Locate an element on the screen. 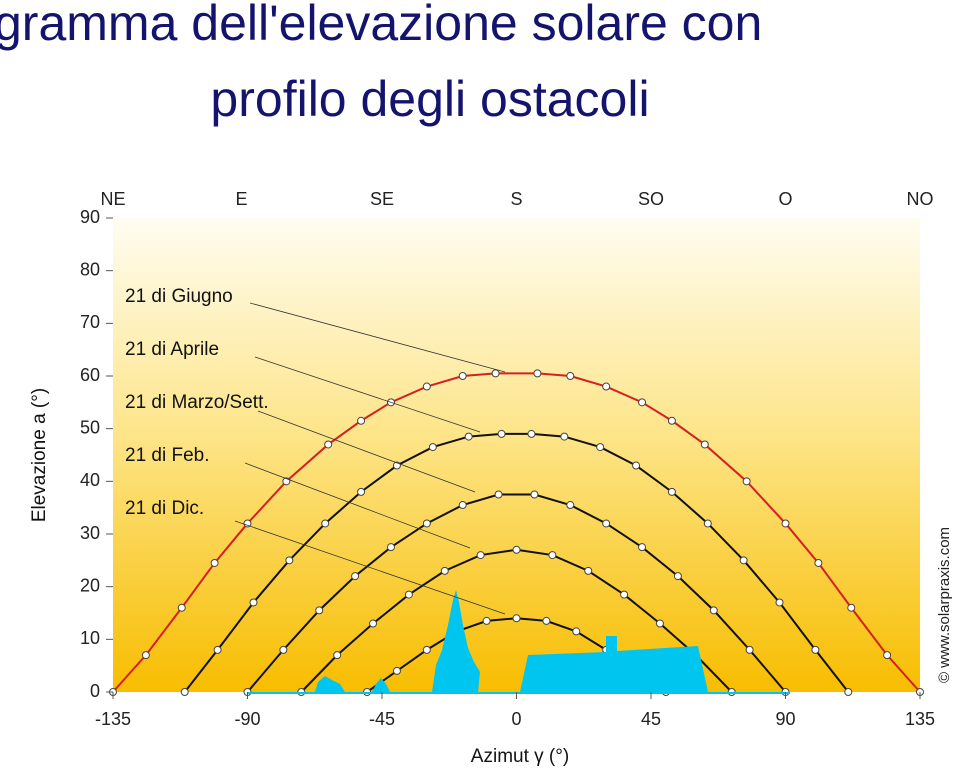  series-label: 21 di Aprile is located at coordinates (172, 349).